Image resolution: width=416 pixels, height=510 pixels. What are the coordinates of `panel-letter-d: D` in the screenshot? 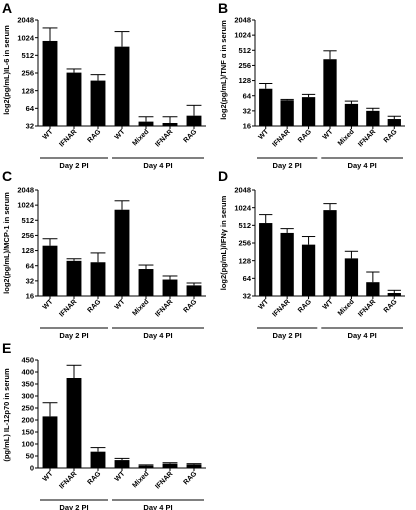 It's located at (223, 176).